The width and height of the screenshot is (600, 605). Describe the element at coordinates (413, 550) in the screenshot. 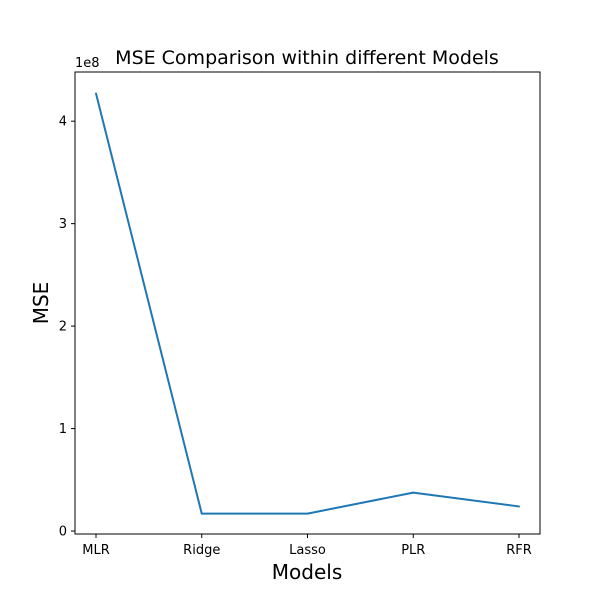

I see `x-tick-label: PLR` at that location.